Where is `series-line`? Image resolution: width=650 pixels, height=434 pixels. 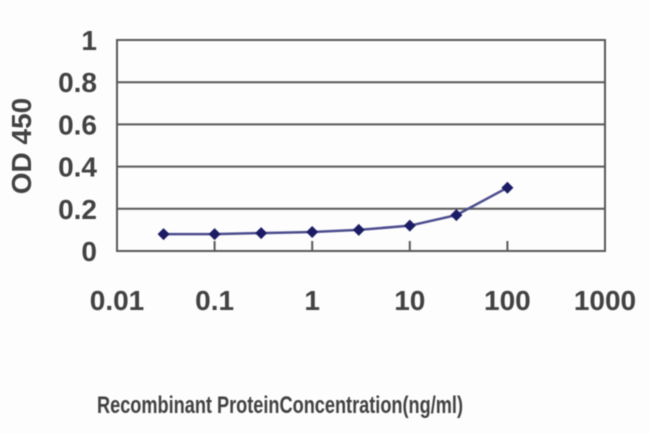 series-line is located at coordinates (335, 211).